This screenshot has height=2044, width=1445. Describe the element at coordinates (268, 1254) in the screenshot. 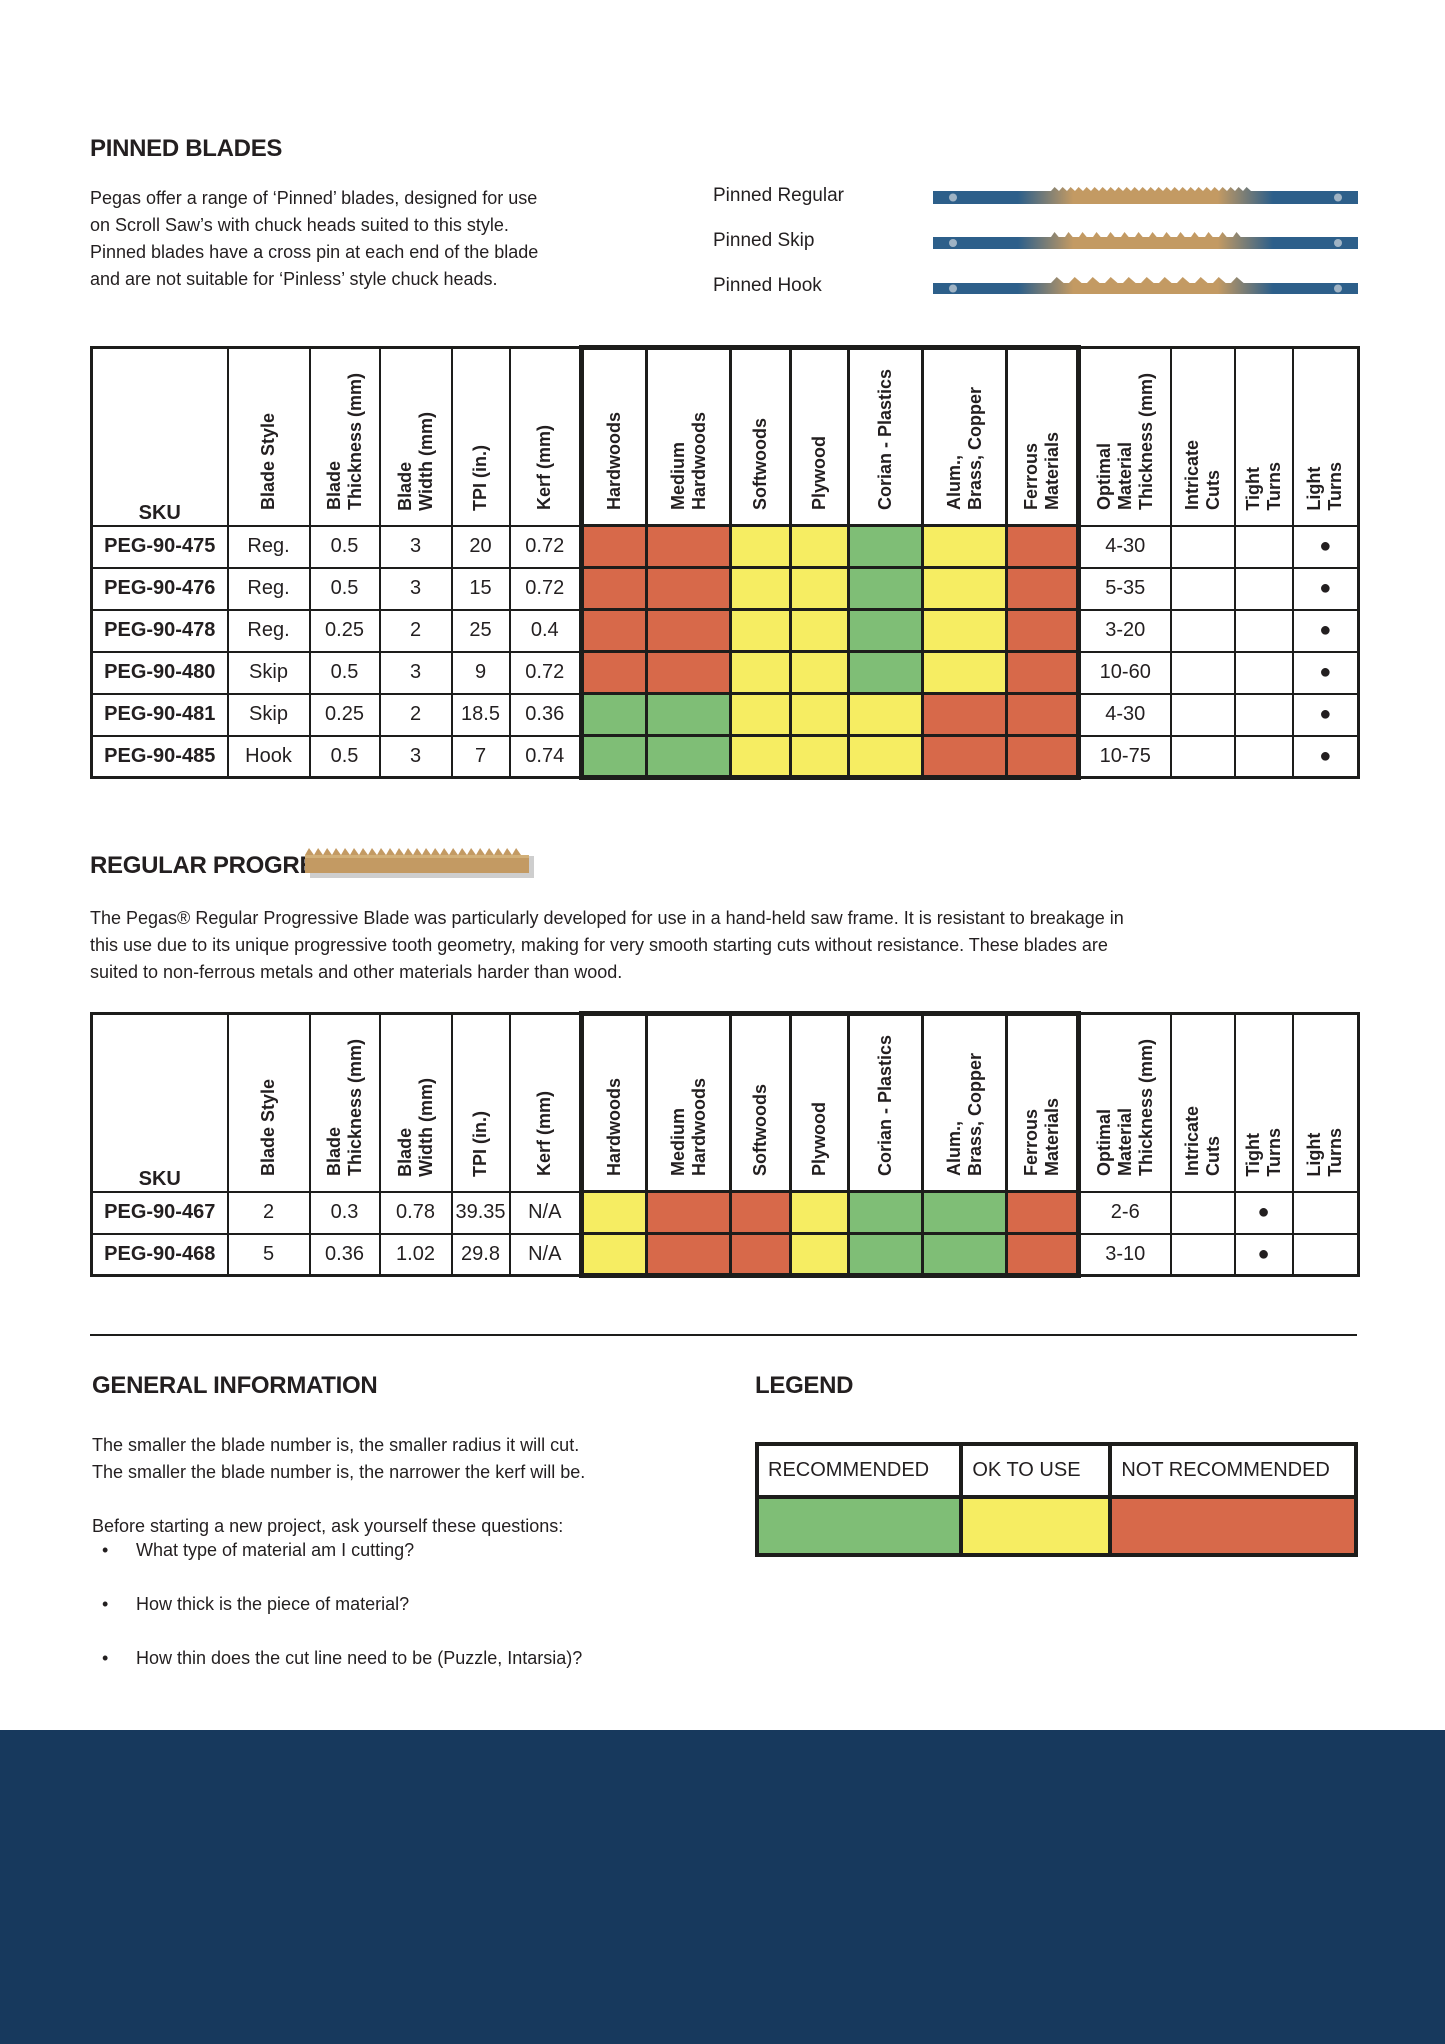

I see `value-cell: 5` at that location.